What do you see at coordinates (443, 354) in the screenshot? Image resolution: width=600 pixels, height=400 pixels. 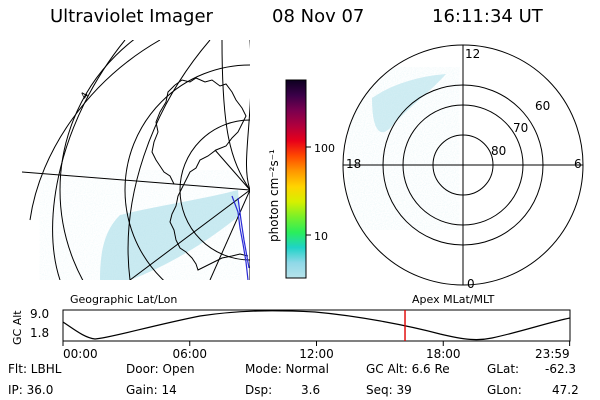 I see `altitude-x-label: 18:00` at bounding box center [443, 354].